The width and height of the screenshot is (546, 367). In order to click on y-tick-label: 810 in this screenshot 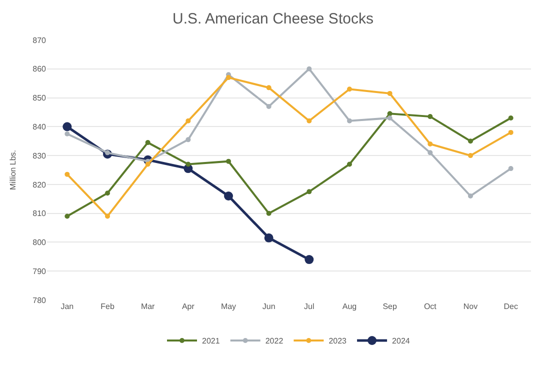, I will do `click(39, 213)`.